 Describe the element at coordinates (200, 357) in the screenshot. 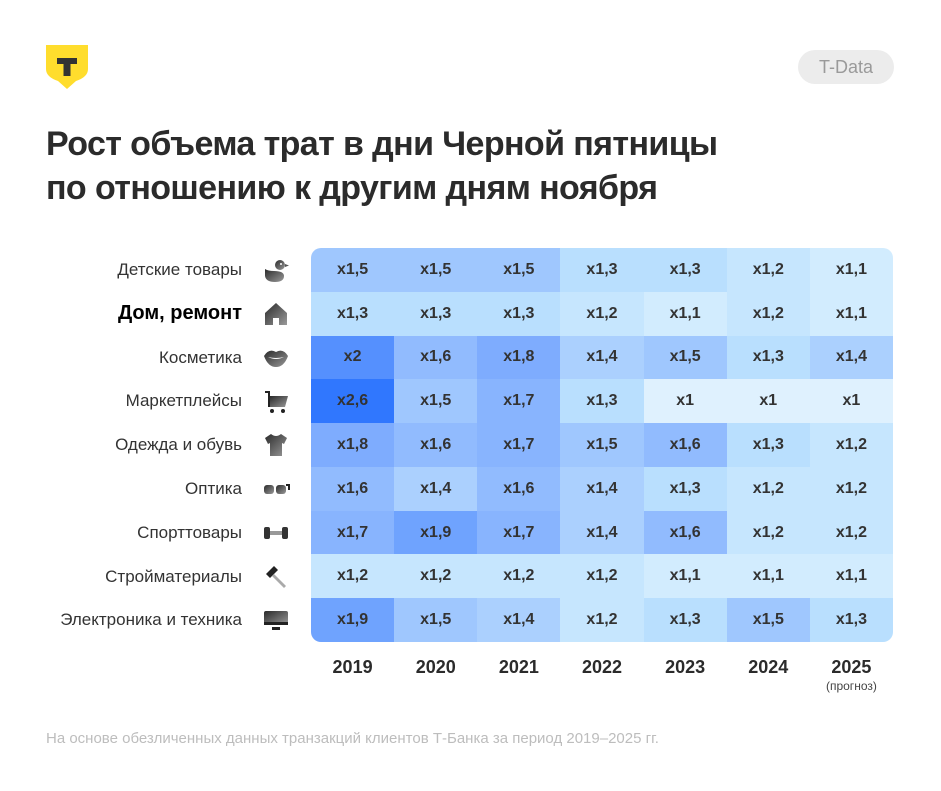

I see `category-label: Косметика` at that location.